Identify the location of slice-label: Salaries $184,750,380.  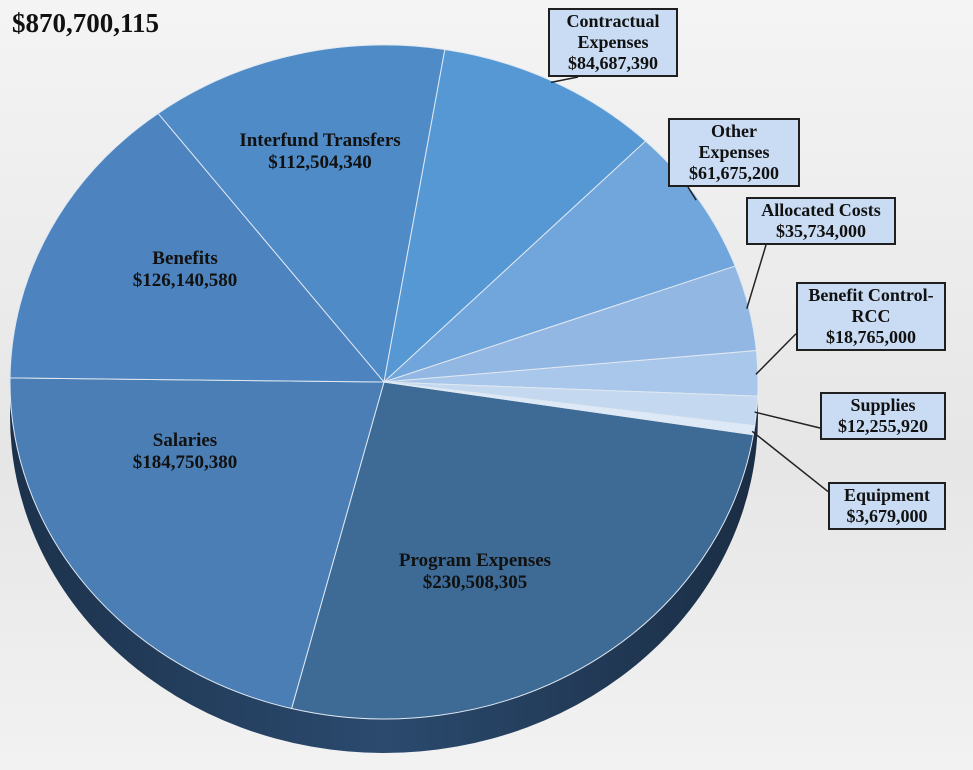
(185, 452).